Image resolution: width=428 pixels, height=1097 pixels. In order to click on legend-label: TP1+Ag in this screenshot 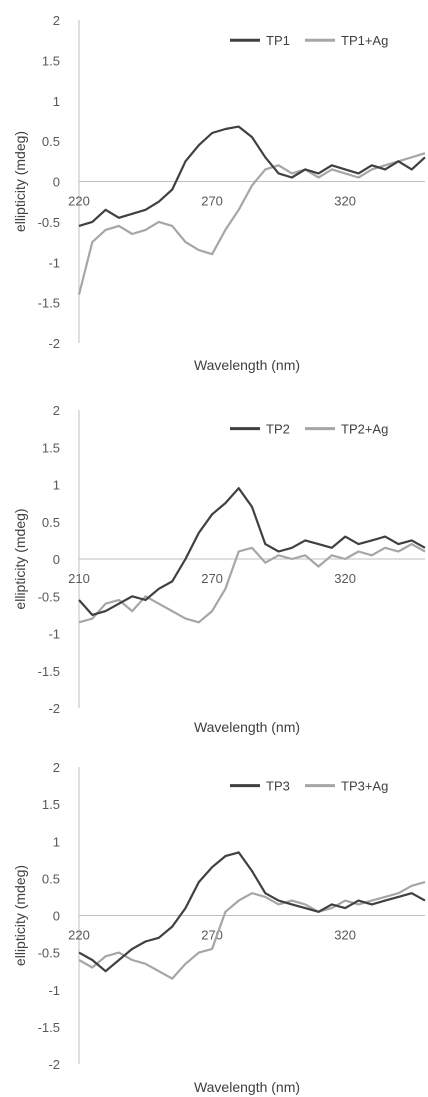, I will do `click(364, 40)`.